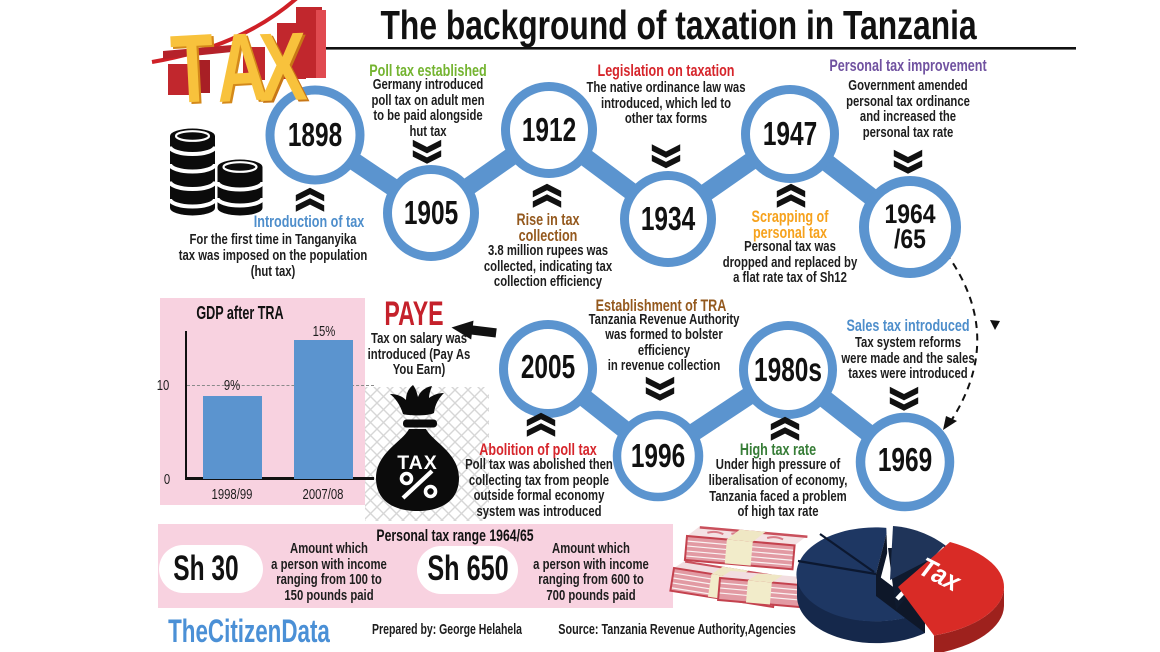 The width and height of the screenshot is (1160, 652). Describe the element at coordinates (417, 463) in the screenshot. I see `svg-text: TAX` at that location.